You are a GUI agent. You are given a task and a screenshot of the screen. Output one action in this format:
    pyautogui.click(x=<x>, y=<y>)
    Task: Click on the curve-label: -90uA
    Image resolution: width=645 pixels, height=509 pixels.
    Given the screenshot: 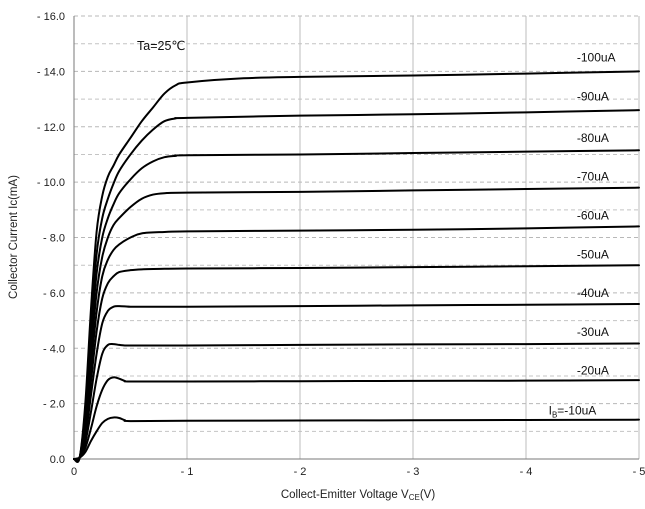 What is the action you would take?
    pyautogui.click(x=593, y=96)
    